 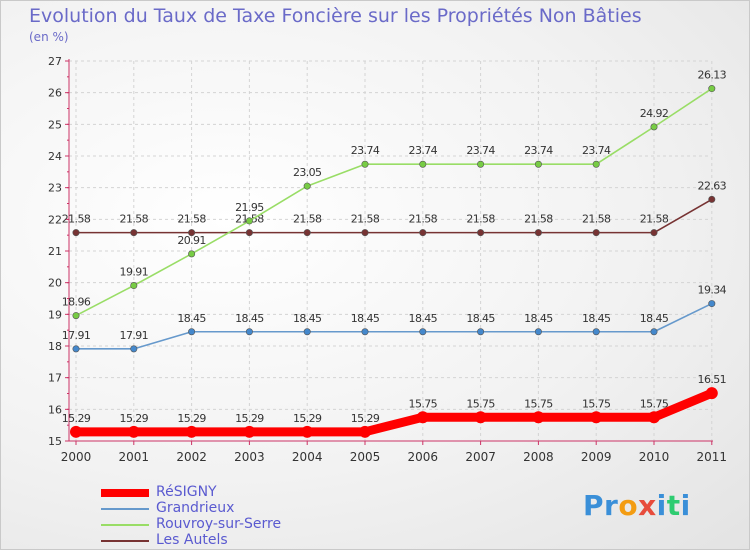 What do you see at coordinates (712, 290) in the screenshot?
I see `data-label: 19.34` at bounding box center [712, 290].